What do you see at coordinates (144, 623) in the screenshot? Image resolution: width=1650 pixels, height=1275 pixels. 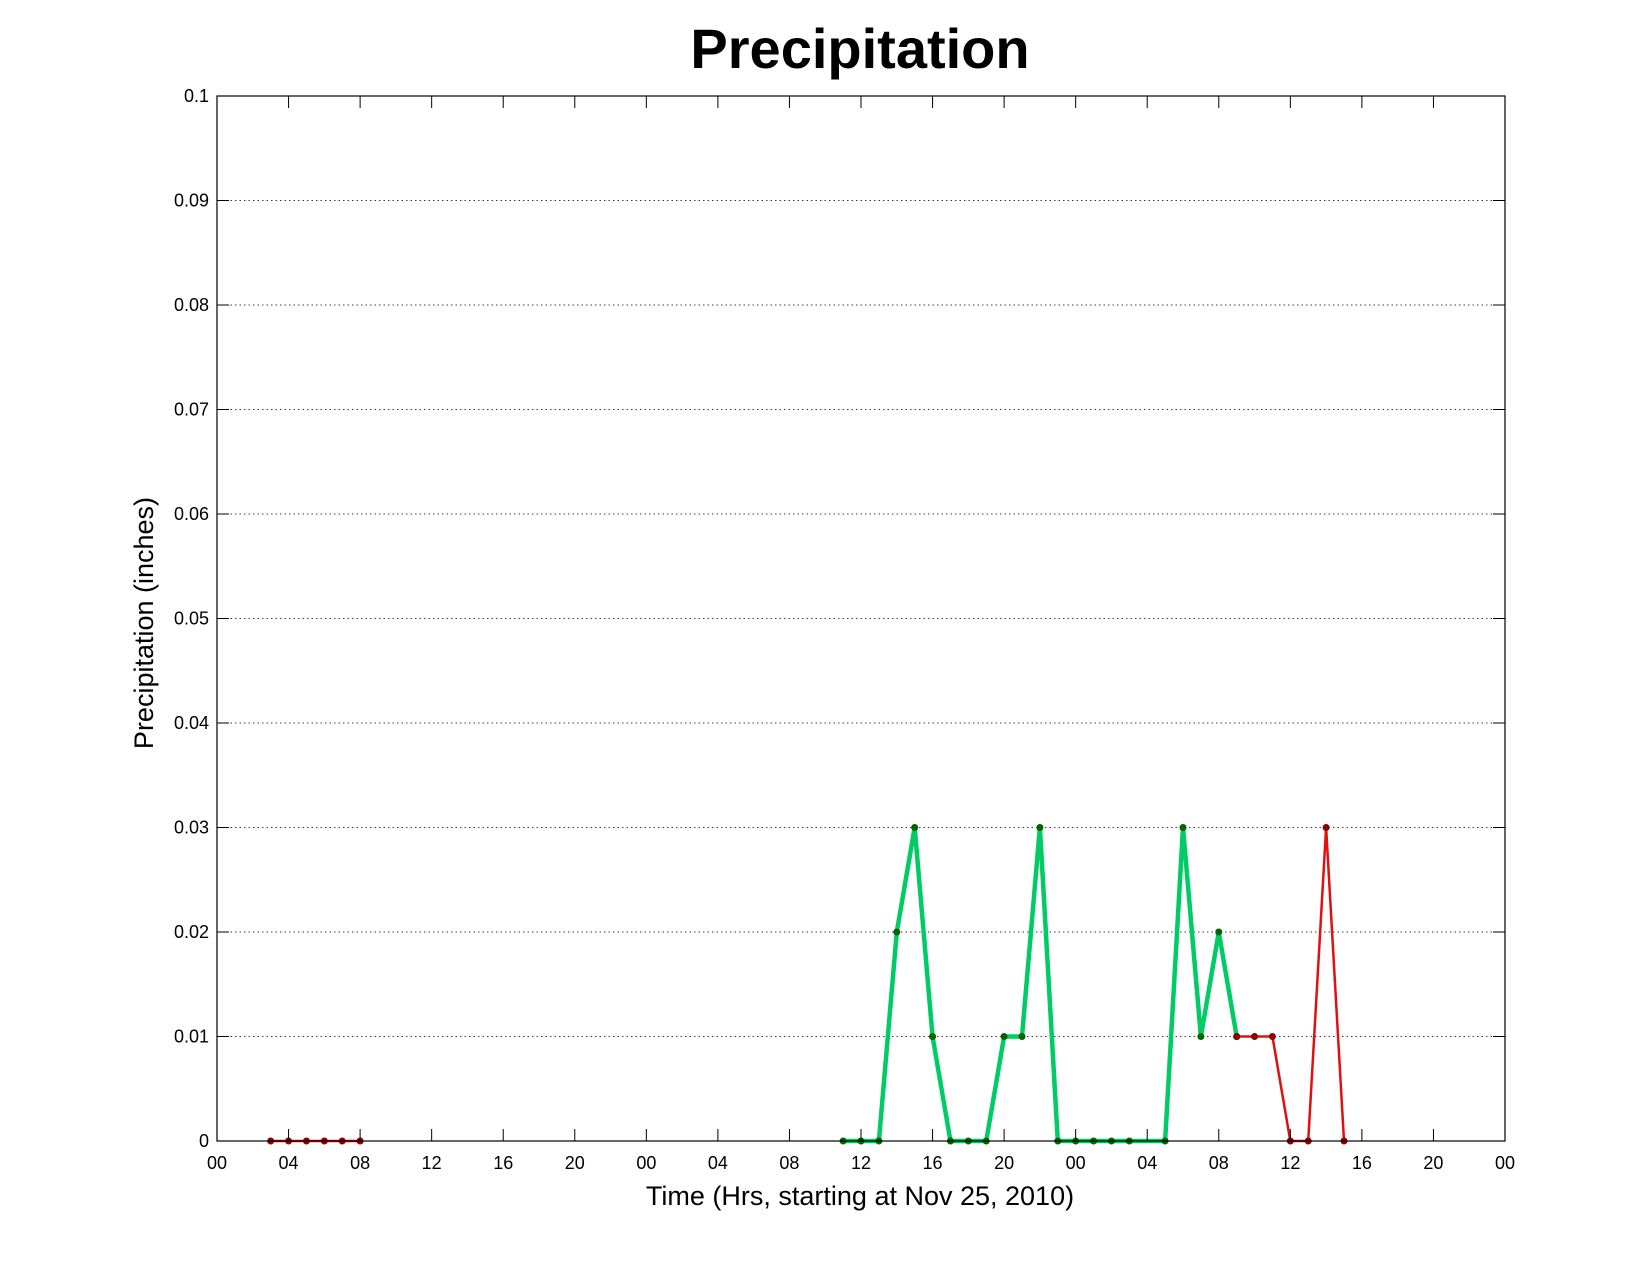 I see `y-axis-label: Precipitation (inches)` at bounding box center [144, 623].